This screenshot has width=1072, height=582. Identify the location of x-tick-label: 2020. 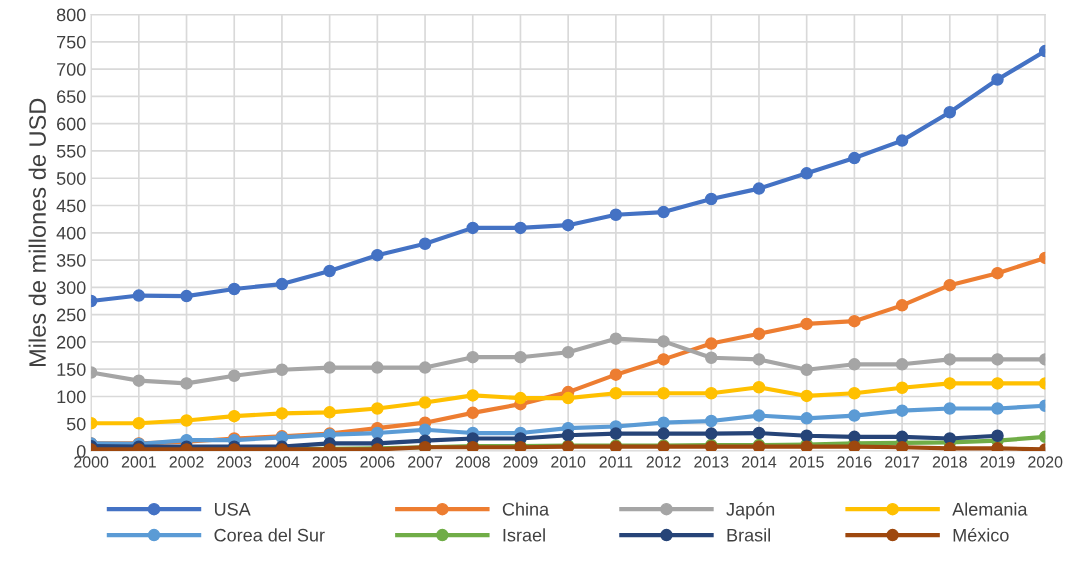
(1045, 462).